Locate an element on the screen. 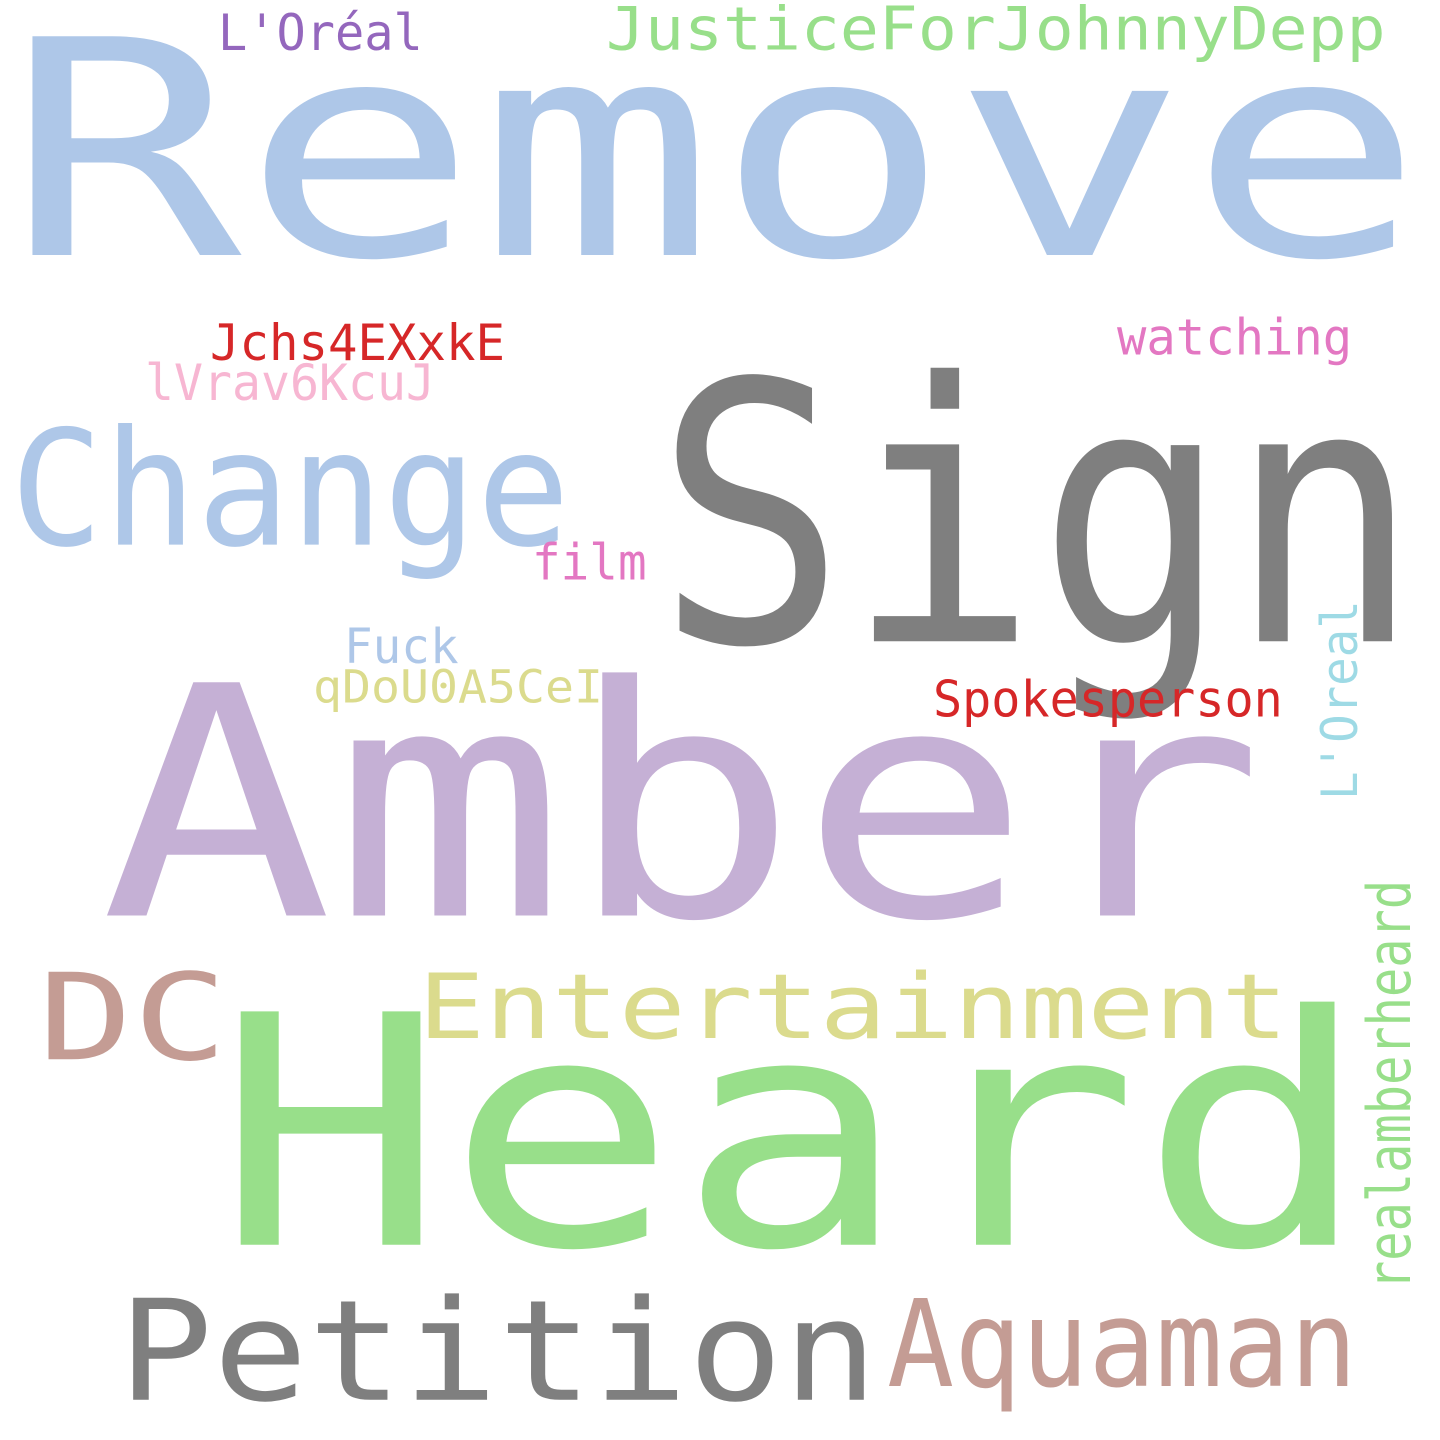 This screenshot has height=1440, width=1440. word-petition: Petition is located at coordinates (498, 1352).